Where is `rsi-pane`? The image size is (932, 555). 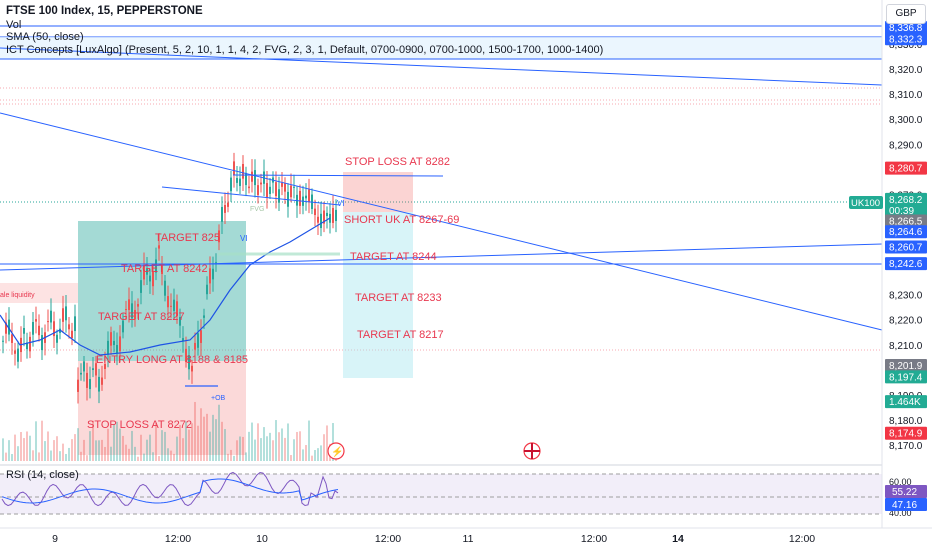
rsi-pane is located at coordinates (441, 489).